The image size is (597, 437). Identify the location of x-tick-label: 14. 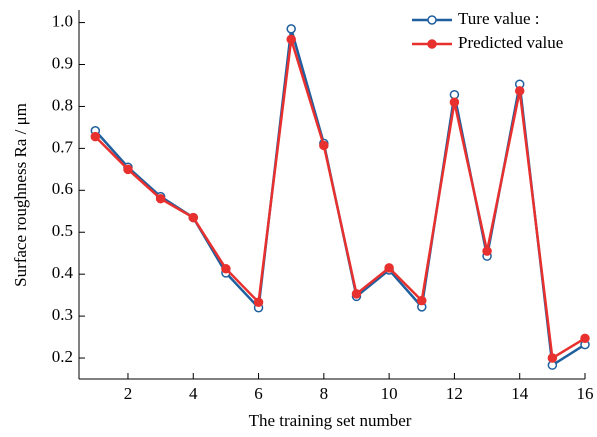
(520, 393).